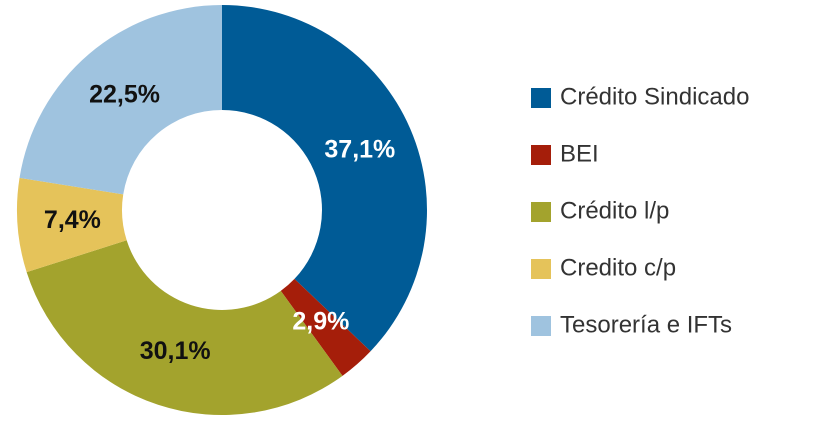 The width and height of the screenshot is (825, 425). Describe the element at coordinates (124, 95) in the screenshot. I see `data-label: 22,5%` at that location.